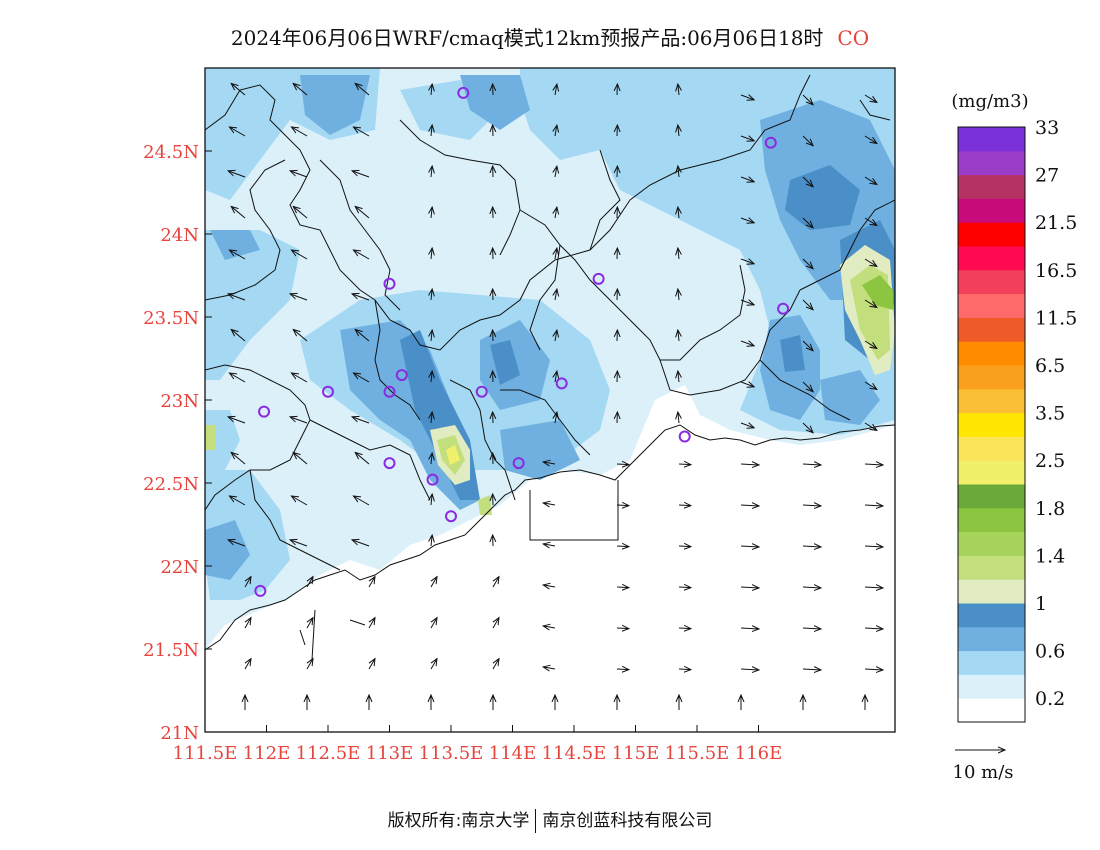 The height and width of the screenshot is (850, 1100). What do you see at coordinates (636, 753) in the screenshot?
I see `x-tick-label: 115E` at bounding box center [636, 753].